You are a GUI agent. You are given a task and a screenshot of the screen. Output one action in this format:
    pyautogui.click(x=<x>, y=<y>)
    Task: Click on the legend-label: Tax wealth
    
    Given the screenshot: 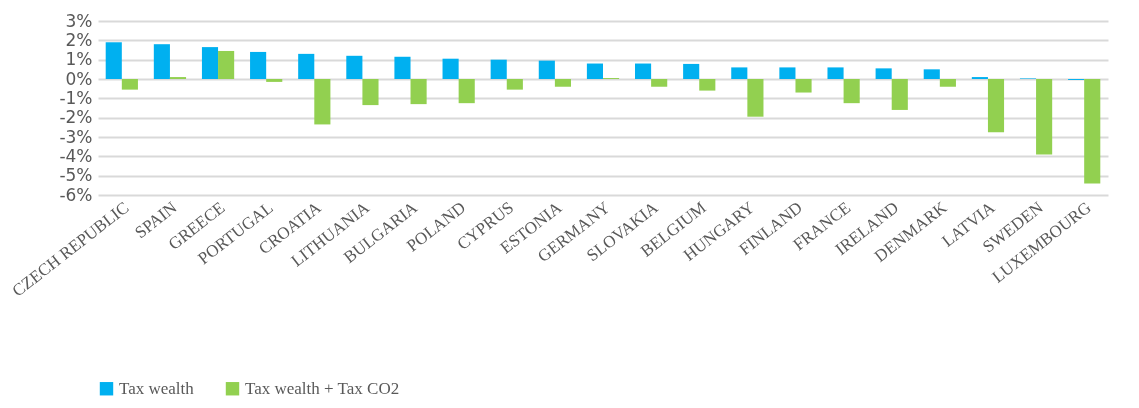 What is the action you would take?
    pyautogui.click(x=157, y=388)
    